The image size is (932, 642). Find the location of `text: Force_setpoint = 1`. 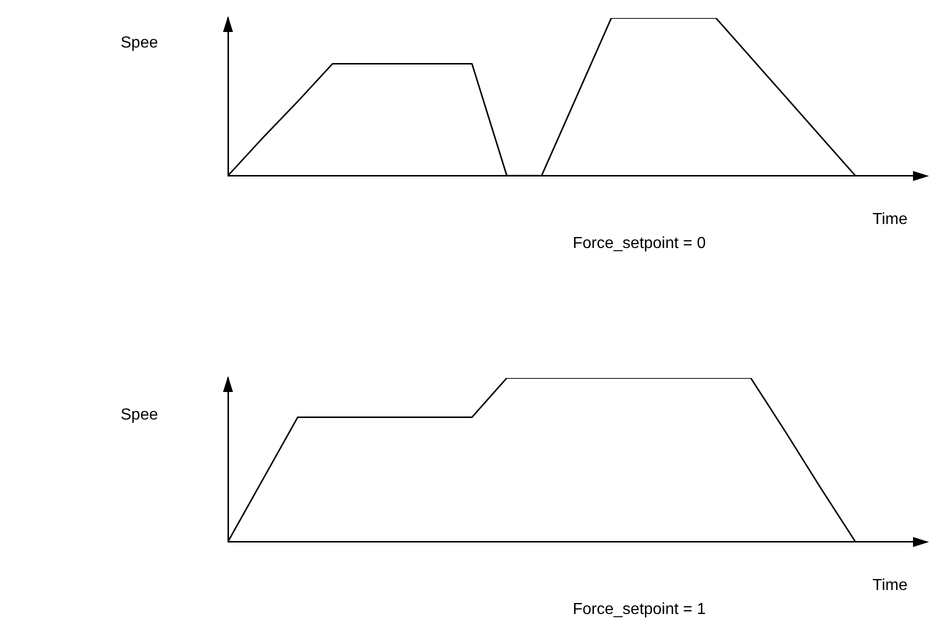

text: Force_setpoint = 1 is located at coordinates (639, 609).